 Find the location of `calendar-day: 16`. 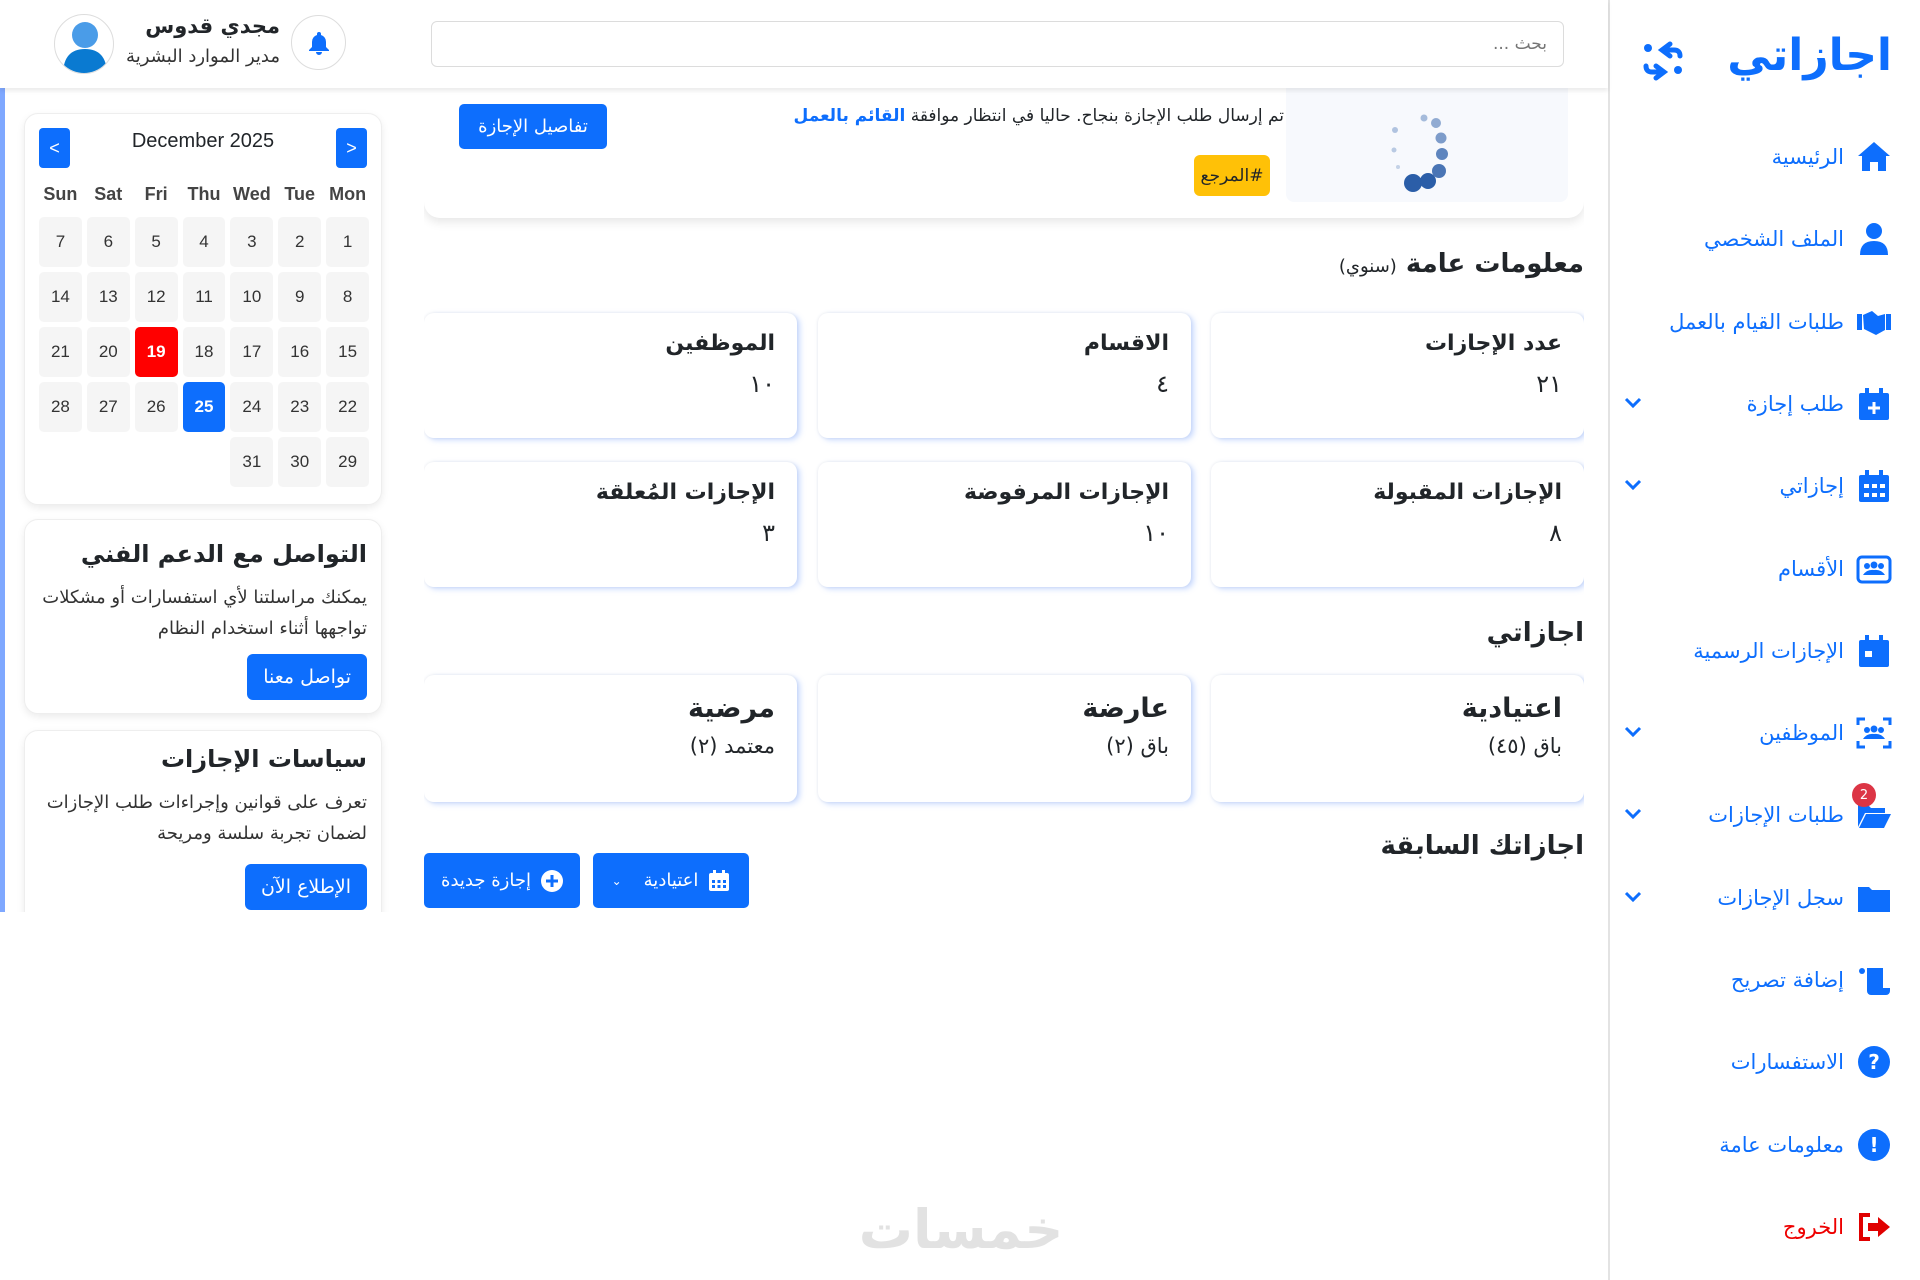

calendar-day: 16 is located at coordinates (300, 352).